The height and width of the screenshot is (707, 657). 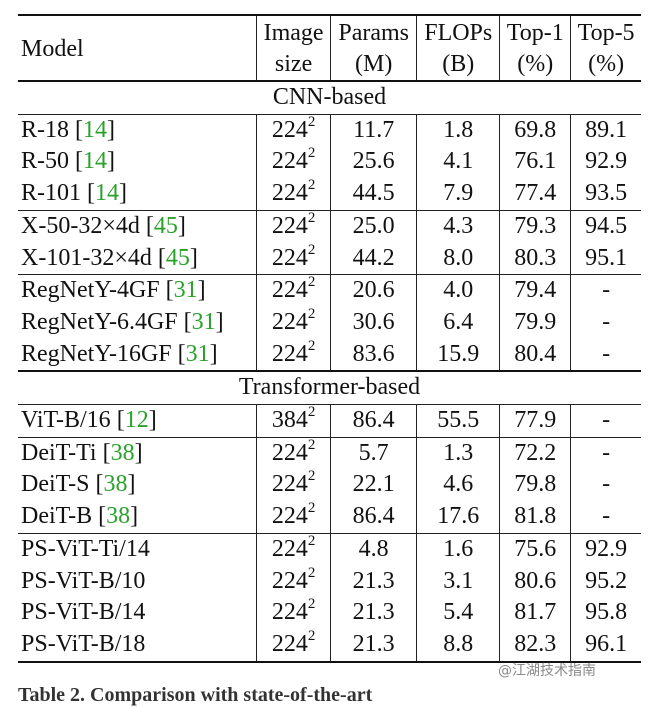 What do you see at coordinates (535, 194) in the screenshot?
I see `top1-cell: 77.4` at bounding box center [535, 194].